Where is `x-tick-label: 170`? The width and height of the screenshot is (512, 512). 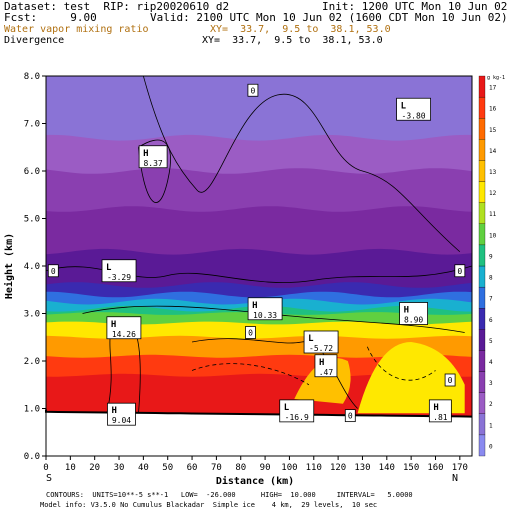
x-tick-label: 170 is located at coordinates (460, 468).